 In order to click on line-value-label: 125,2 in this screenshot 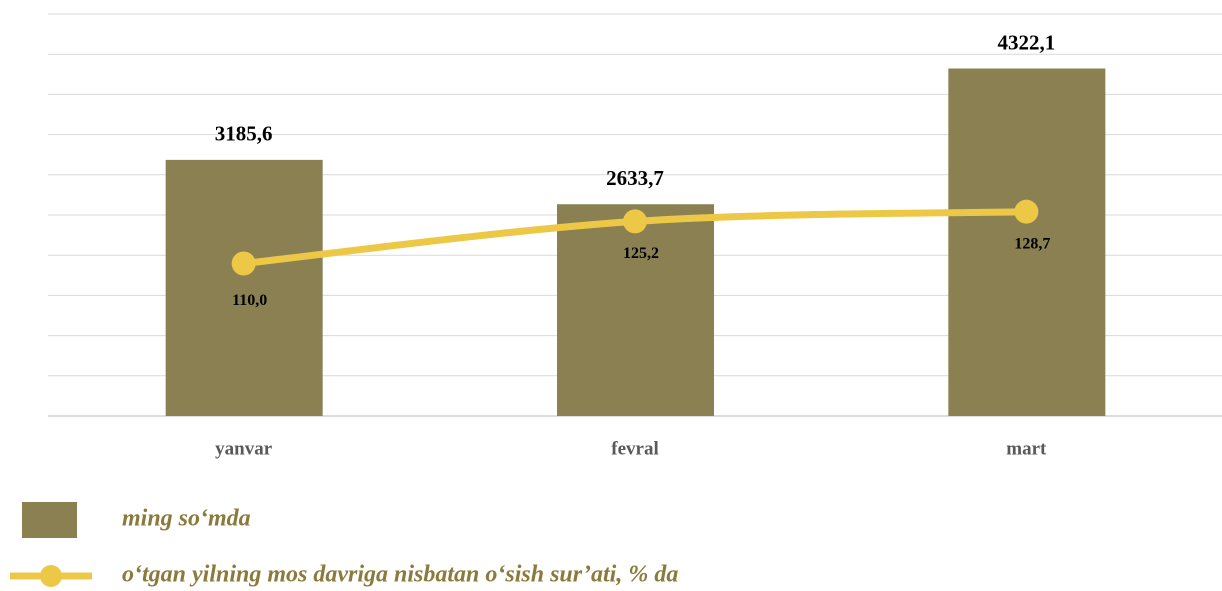, I will do `click(641, 253)`.